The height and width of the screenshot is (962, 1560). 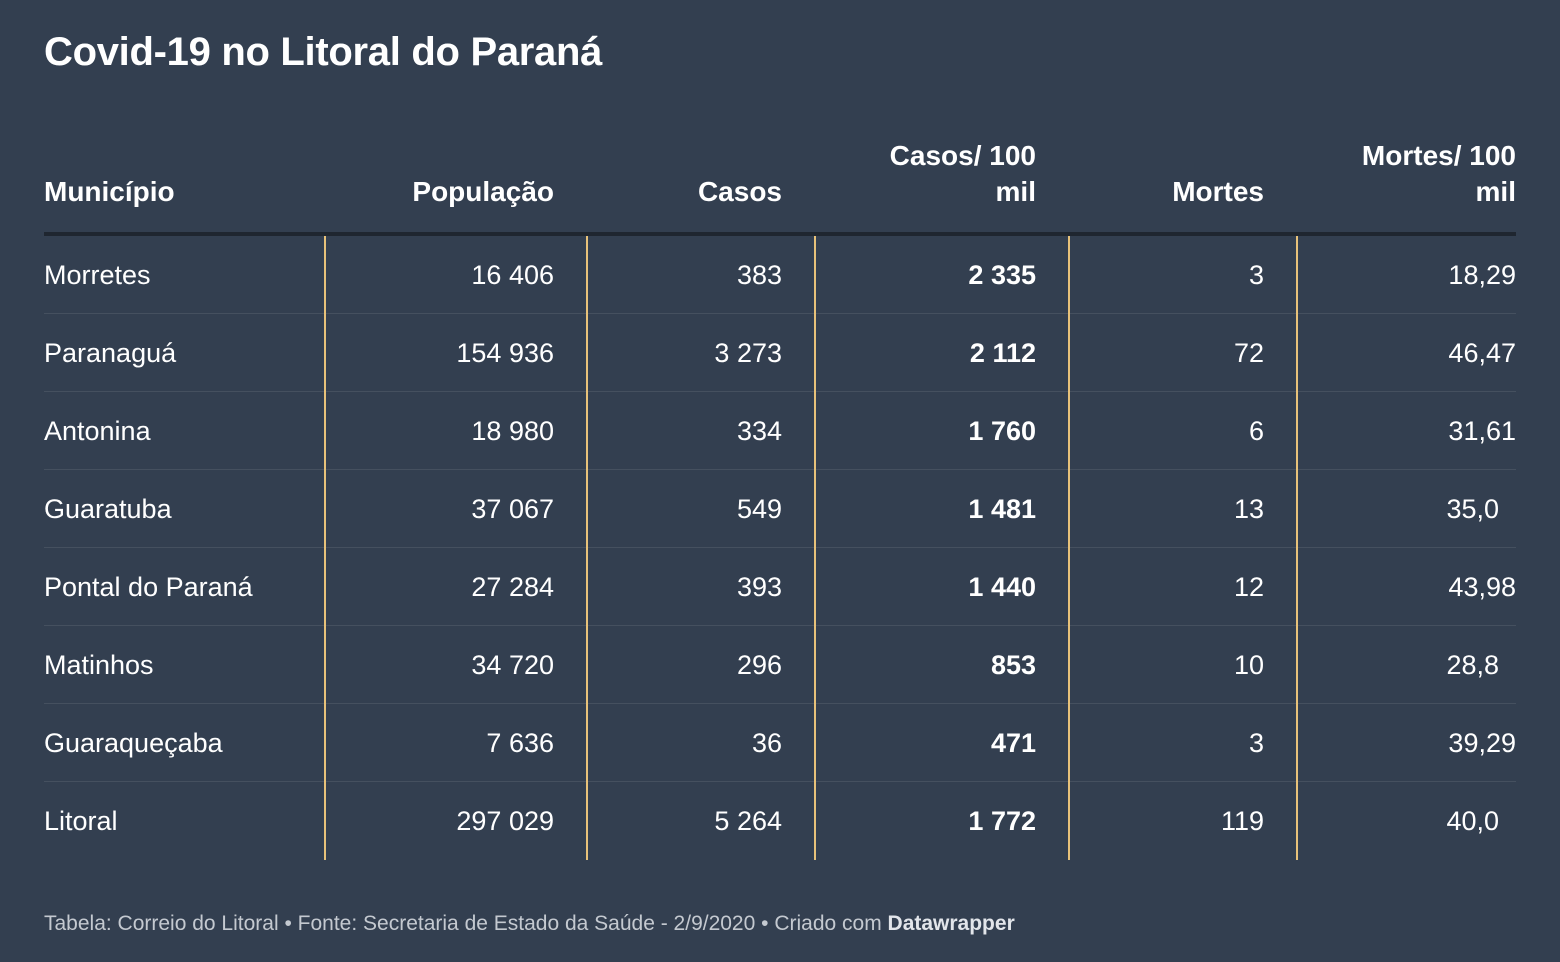 I want to click on header-mortes-100mil: Mortes/ 100 mil, so click(x=1438, y=173).